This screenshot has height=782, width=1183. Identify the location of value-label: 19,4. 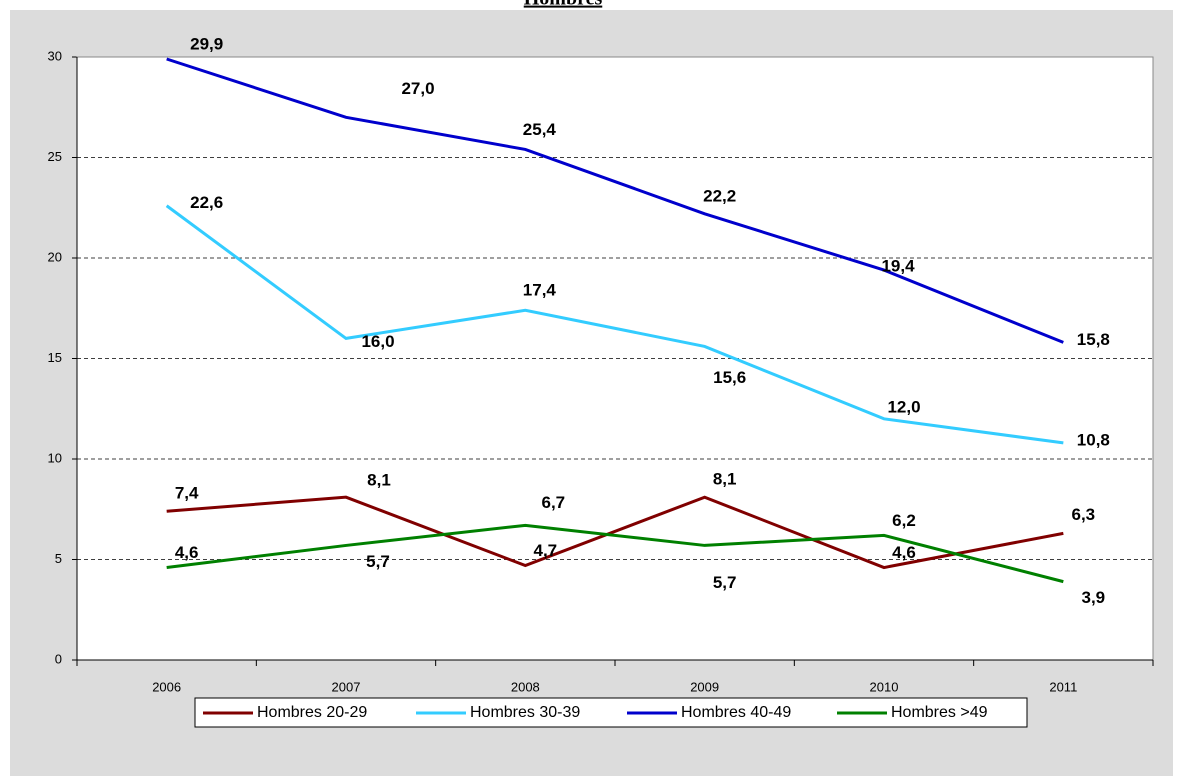
(898, 266).